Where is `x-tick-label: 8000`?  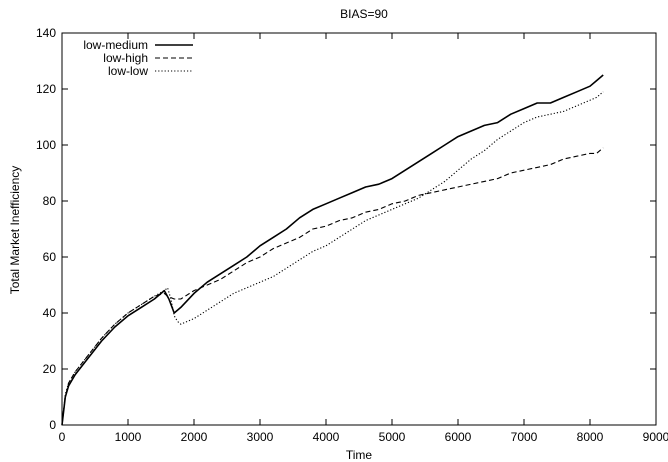
x-tick-label: 8000 is located at coordinates (590, 437).